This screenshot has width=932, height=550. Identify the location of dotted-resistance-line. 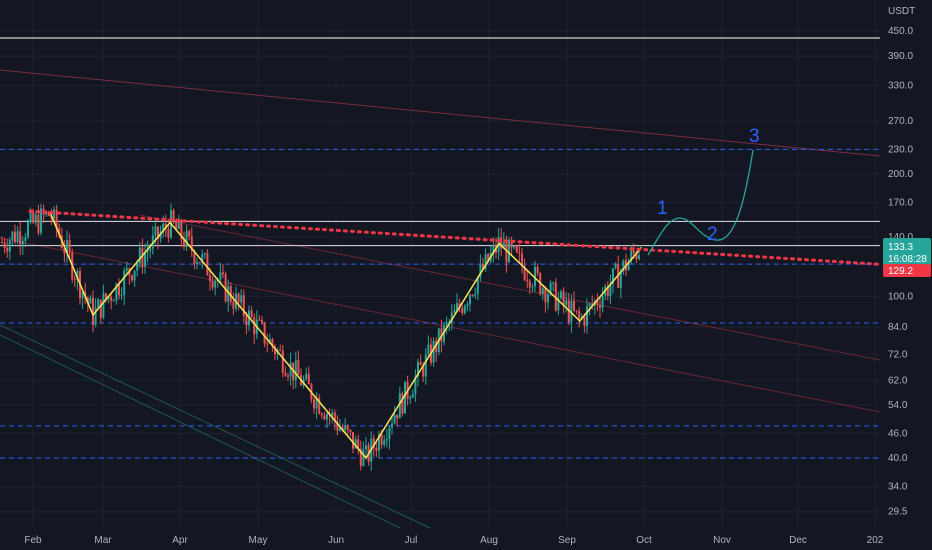
(454, 237).